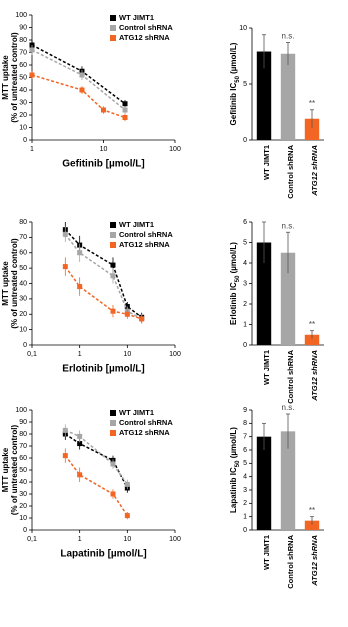 This screenshot has width=348, height=627. Describe the element at coordinates (245, 410) in the screenshot. I see `y-tick-label: 9` at that location.